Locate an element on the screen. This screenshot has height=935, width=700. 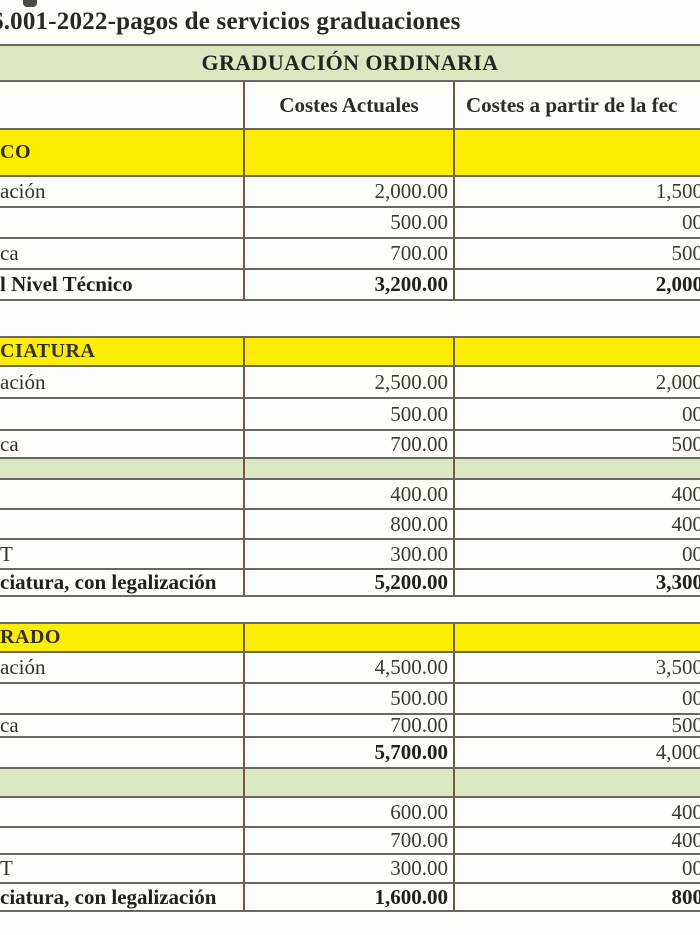
table-row: 700.00 400 is located at coordinates (350, 841).